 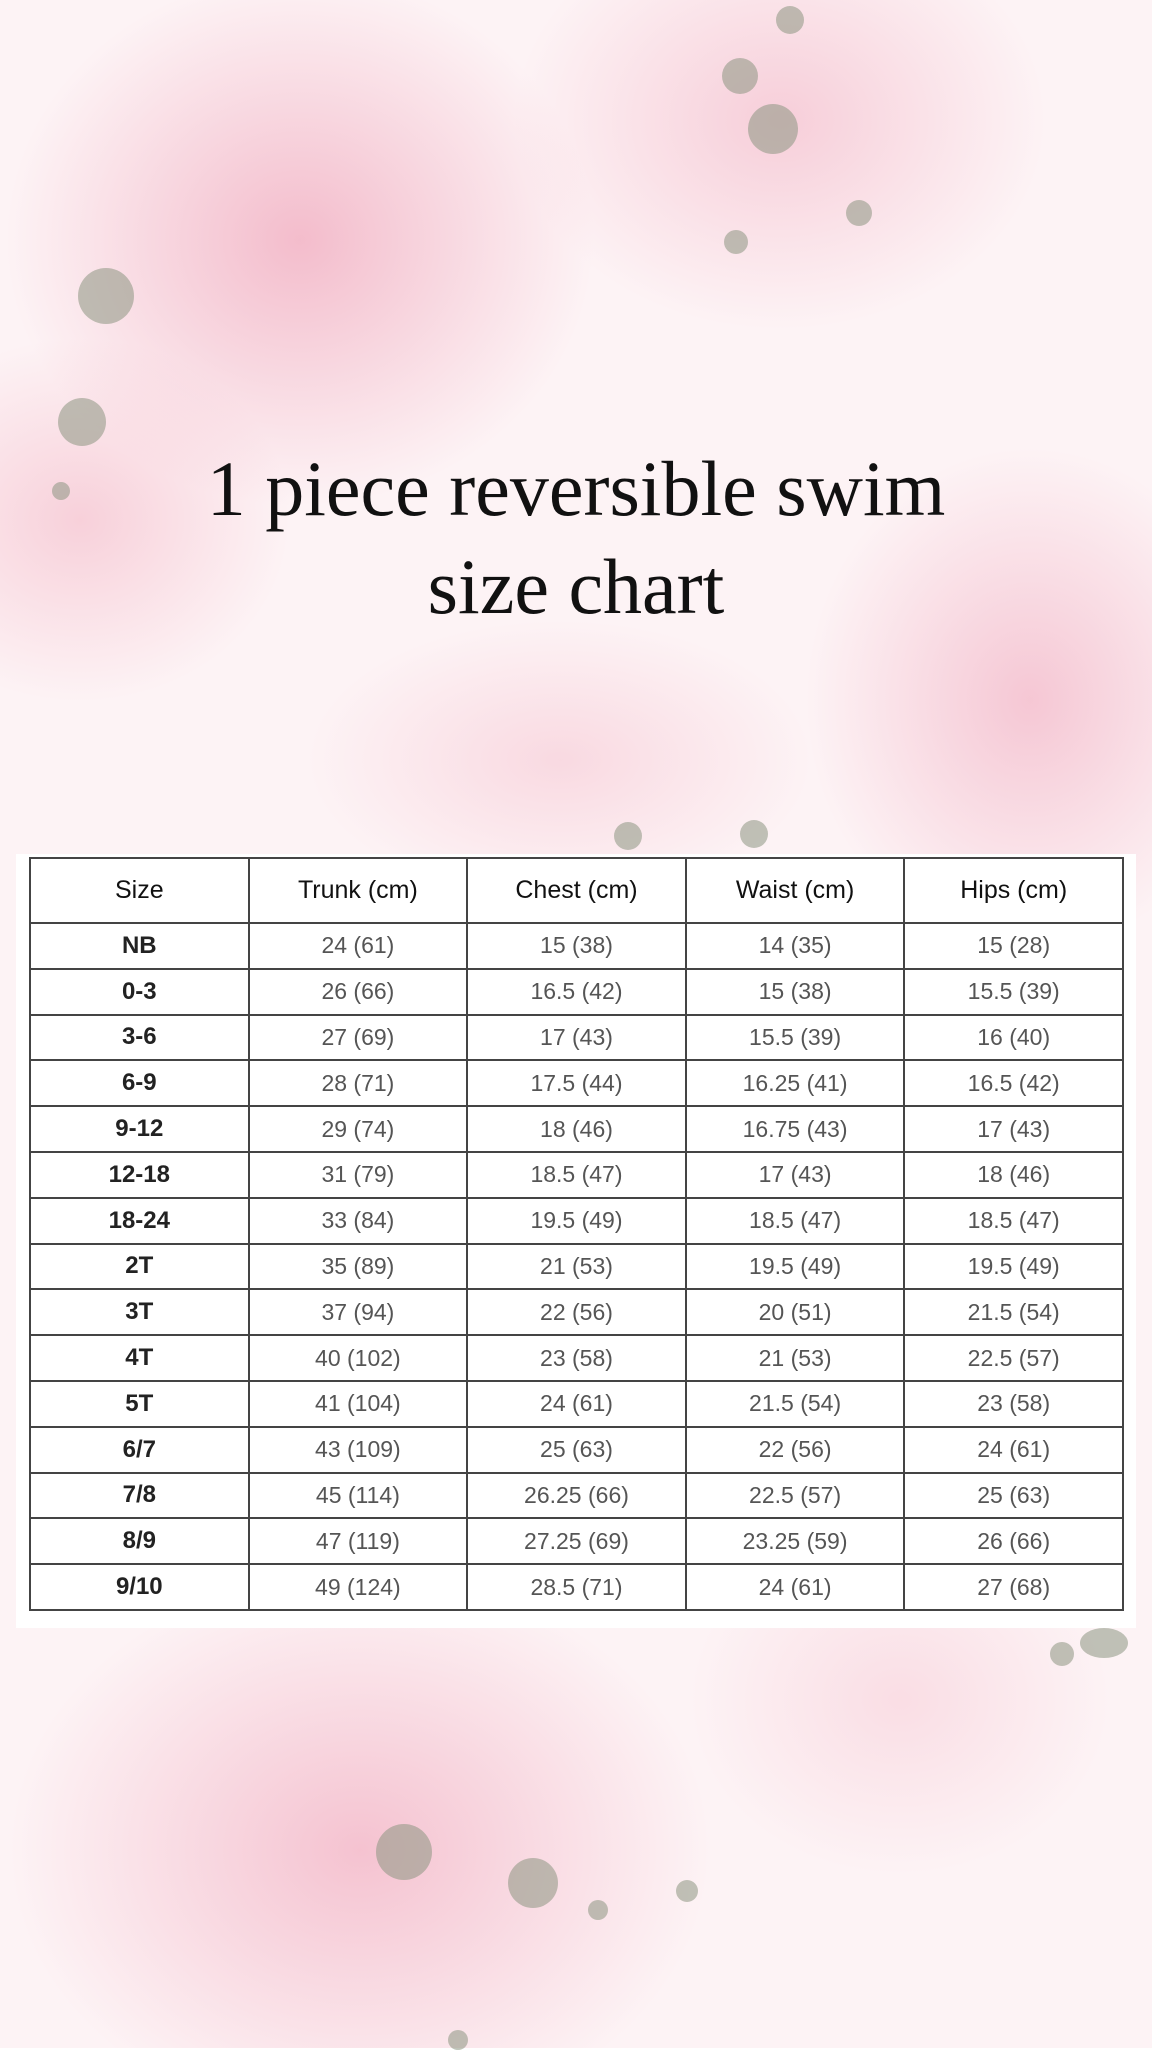 What do you see at coordinates (139, 1541) in the screenshot?
I see `size-cell: 8/9` at bounding box center [139, 1541].